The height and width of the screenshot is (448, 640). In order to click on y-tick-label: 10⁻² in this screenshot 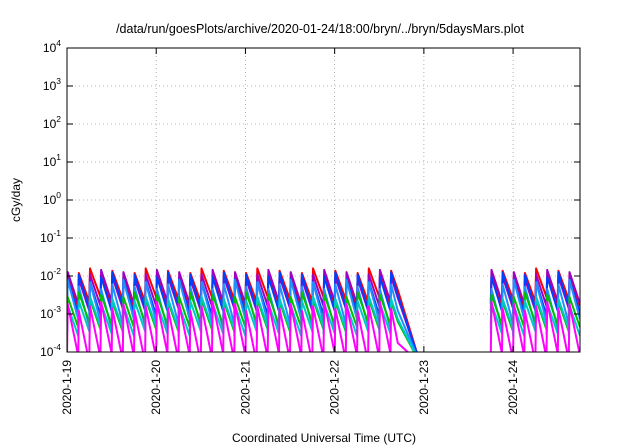, I will do `click(50, 274)`.